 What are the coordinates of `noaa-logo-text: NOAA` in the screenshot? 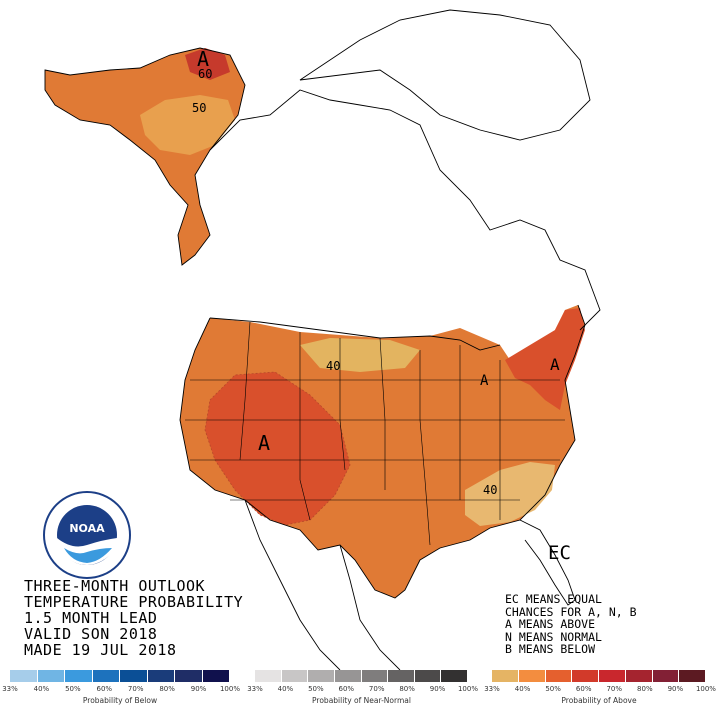 It's located at (87, 528).